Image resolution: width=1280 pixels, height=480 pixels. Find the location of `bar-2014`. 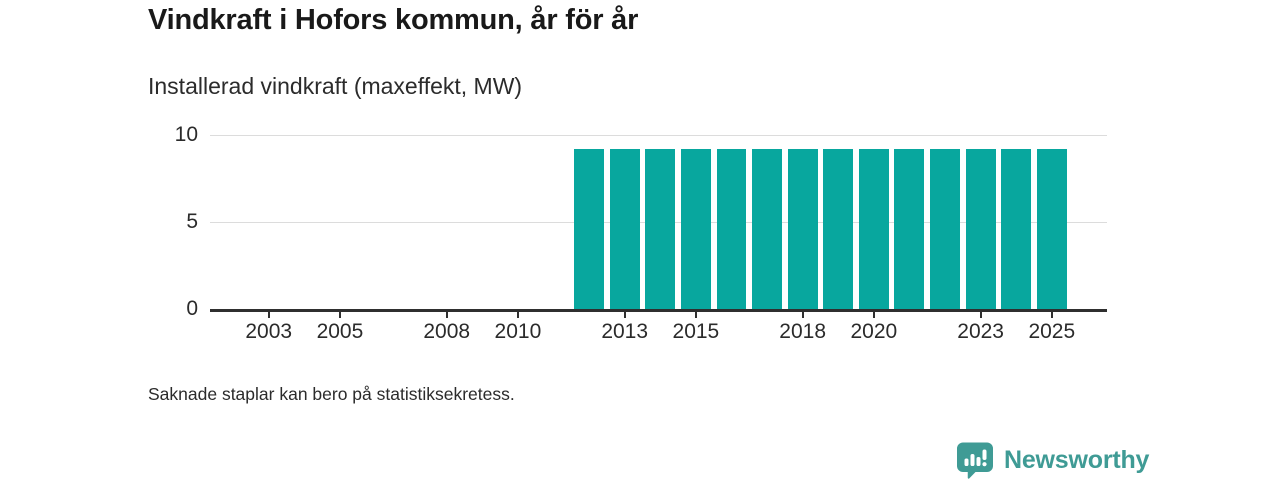

bar-2014 is located at coordinates (660, 228).